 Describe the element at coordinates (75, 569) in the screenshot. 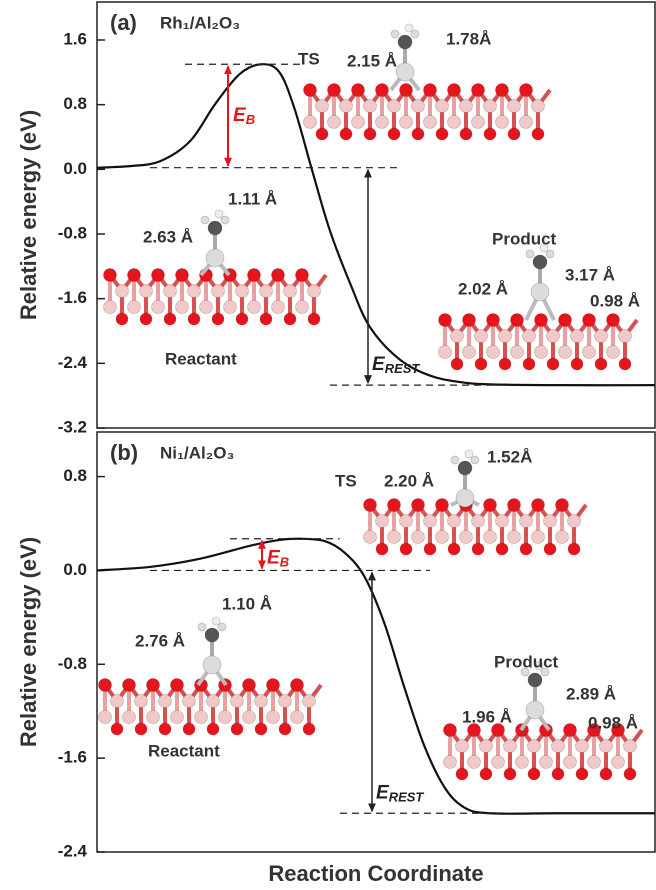

I see `y-tick-label: 0.0` at that location.